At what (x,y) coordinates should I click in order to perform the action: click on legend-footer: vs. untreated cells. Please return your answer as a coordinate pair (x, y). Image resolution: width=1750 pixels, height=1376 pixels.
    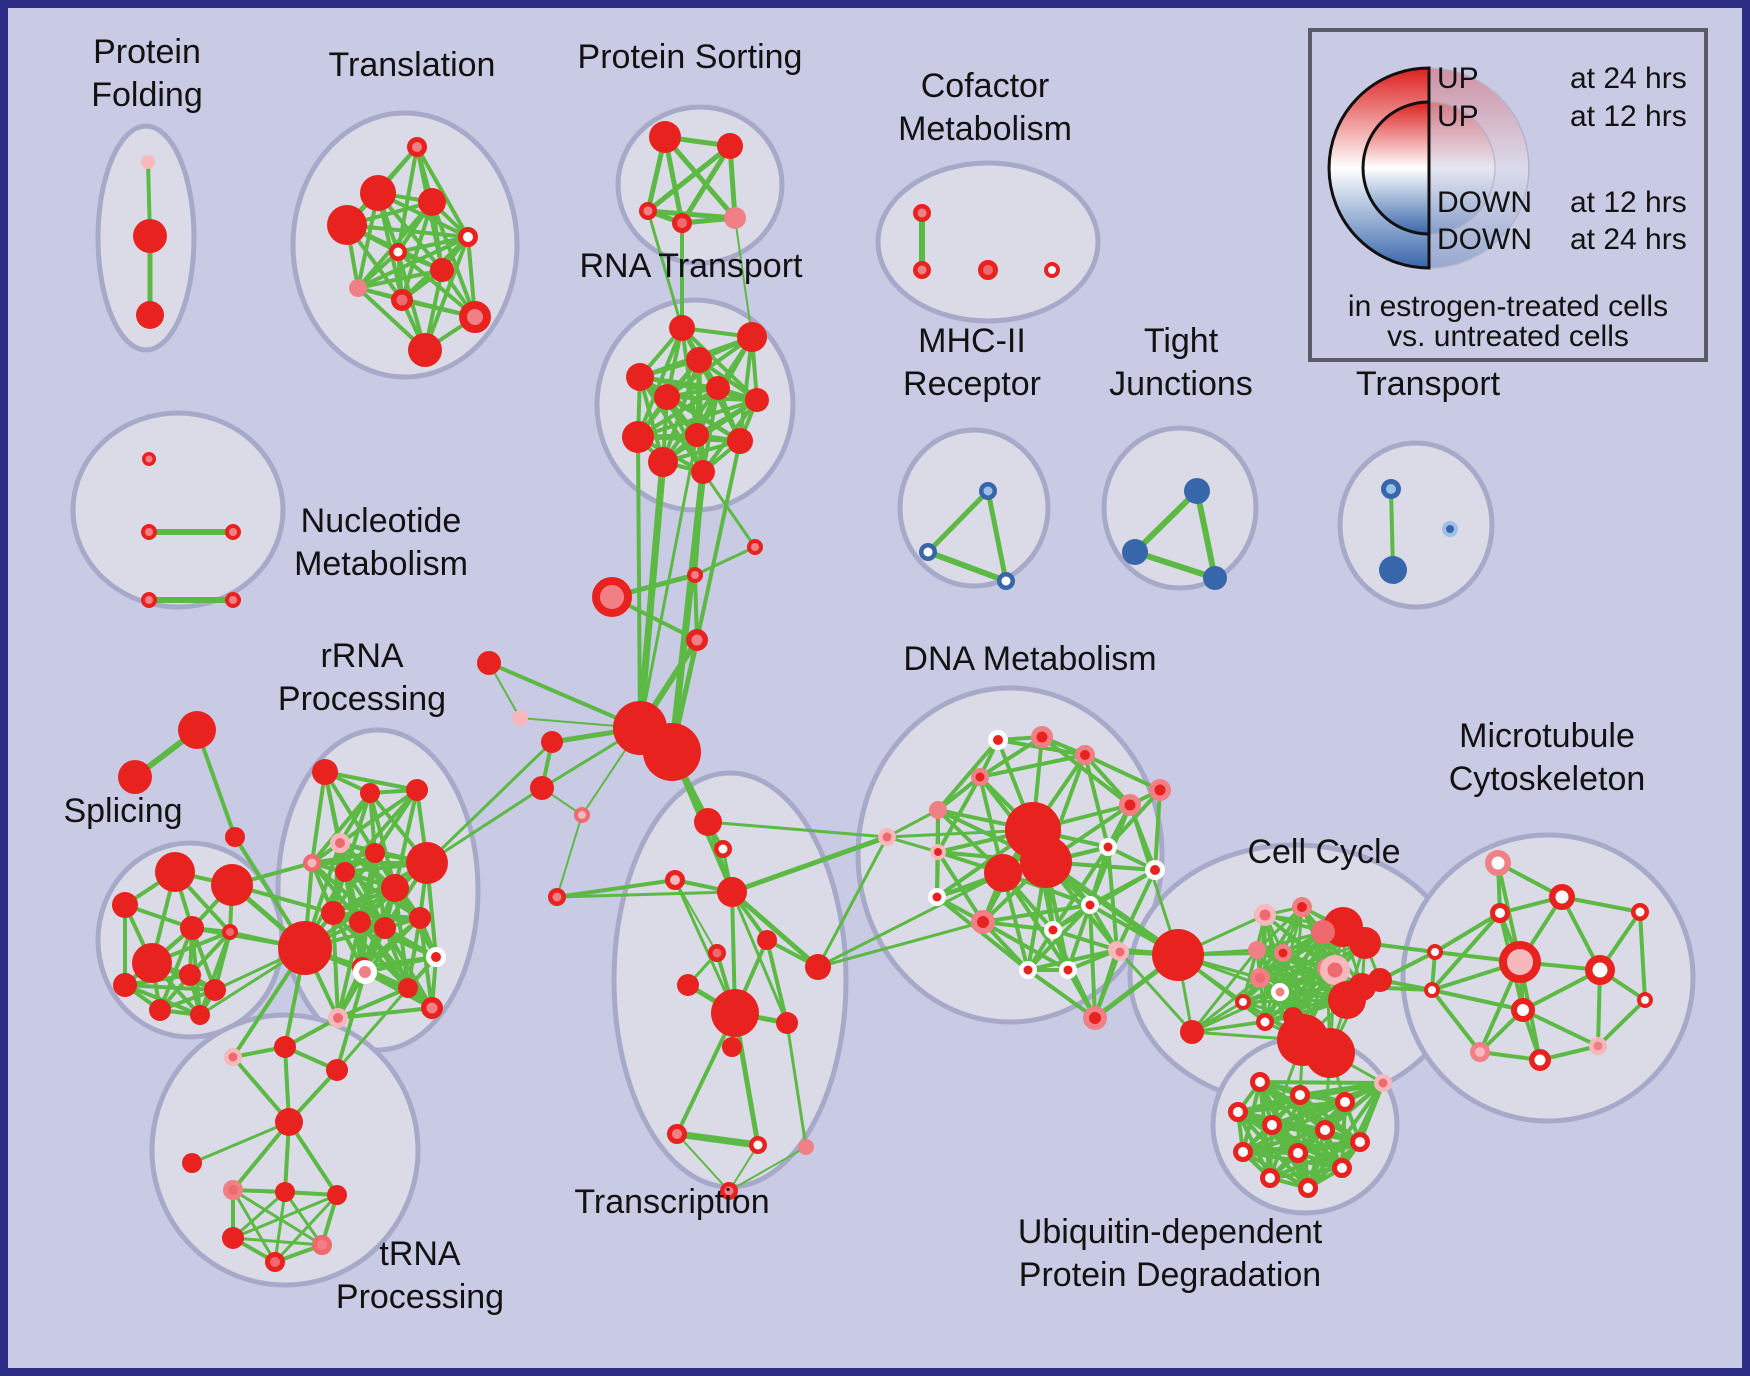
    Looking at the image, I should click on (1508, 336).